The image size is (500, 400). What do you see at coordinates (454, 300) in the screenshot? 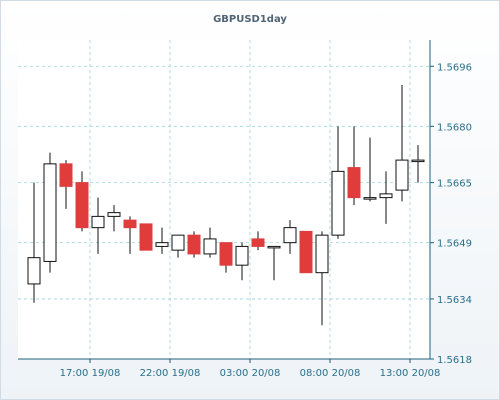
I see `y-tick-label: 1.5634` at bounding box center [454, 300].